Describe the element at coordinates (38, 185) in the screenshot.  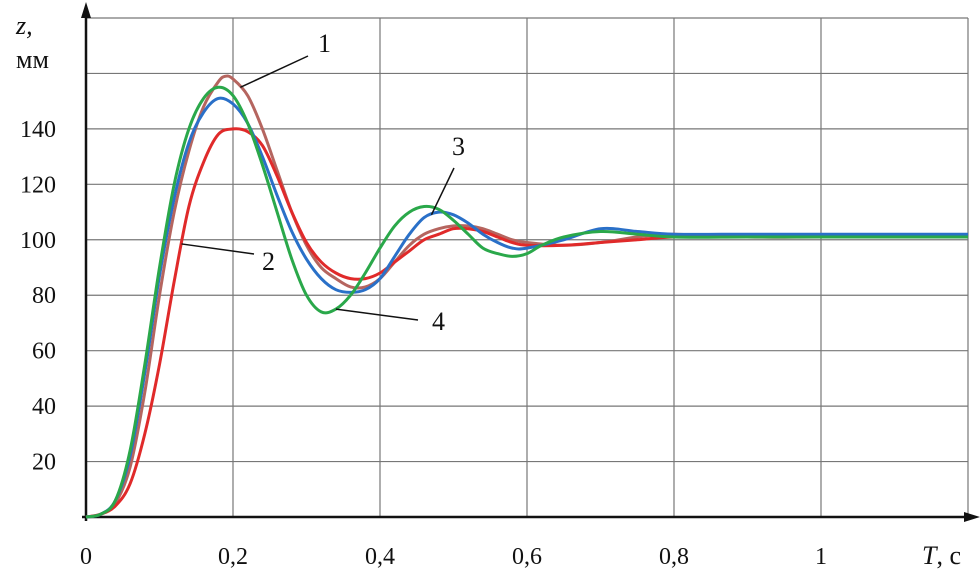
I see `y-tick-label: 120` at that location.